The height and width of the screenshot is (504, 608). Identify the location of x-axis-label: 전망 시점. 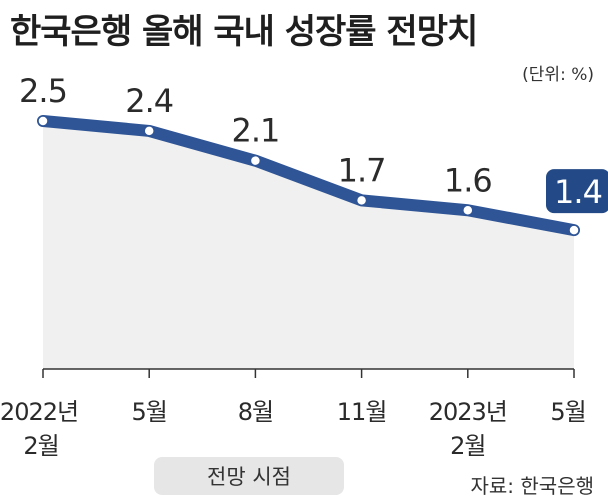
(249, 476).